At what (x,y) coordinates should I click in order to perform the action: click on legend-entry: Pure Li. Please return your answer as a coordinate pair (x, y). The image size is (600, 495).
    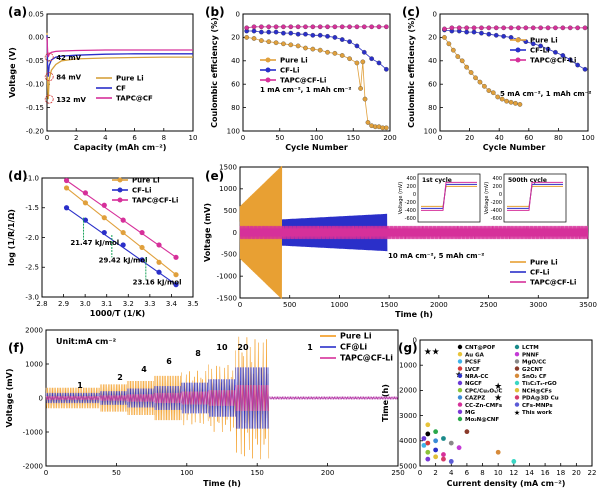
    Looking at the image, I should click on (544, 262).